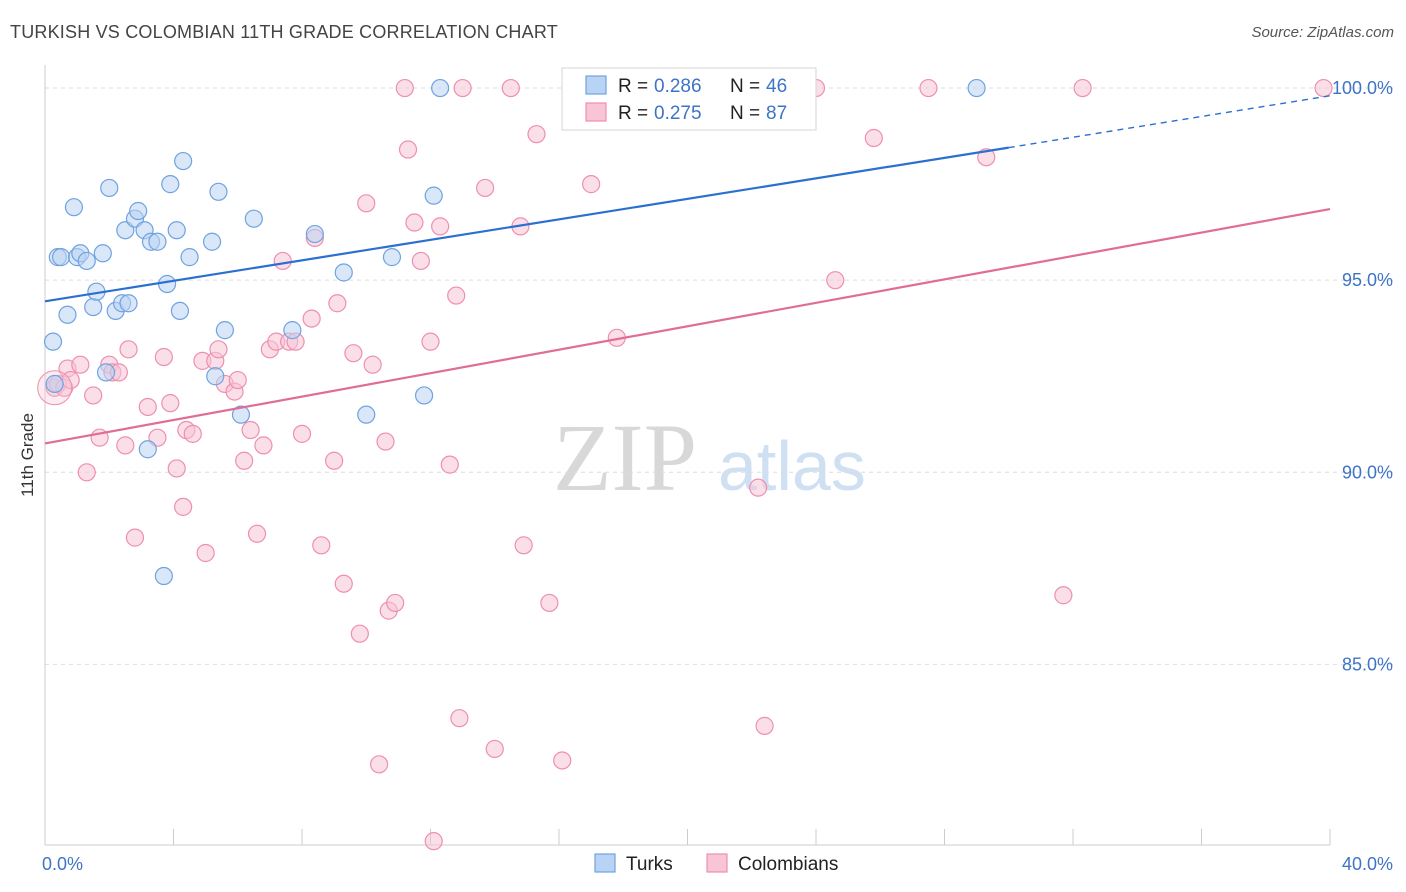 The height and width of the screenshot is (892, 1406). What do you see at coordinates (605, 863) in the screenshot?
I see `legend-bottom-turks-swatch` at bounding box center [605, 863].